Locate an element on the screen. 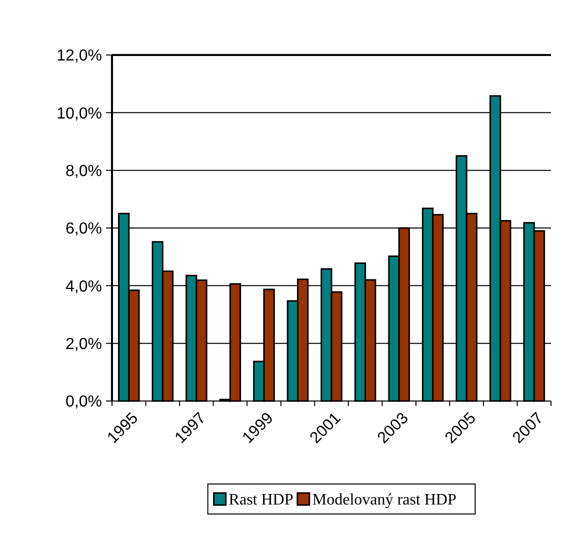 The image size is (569, 534). y-tick-label: 2,0% is located at coordinates (84, 344).